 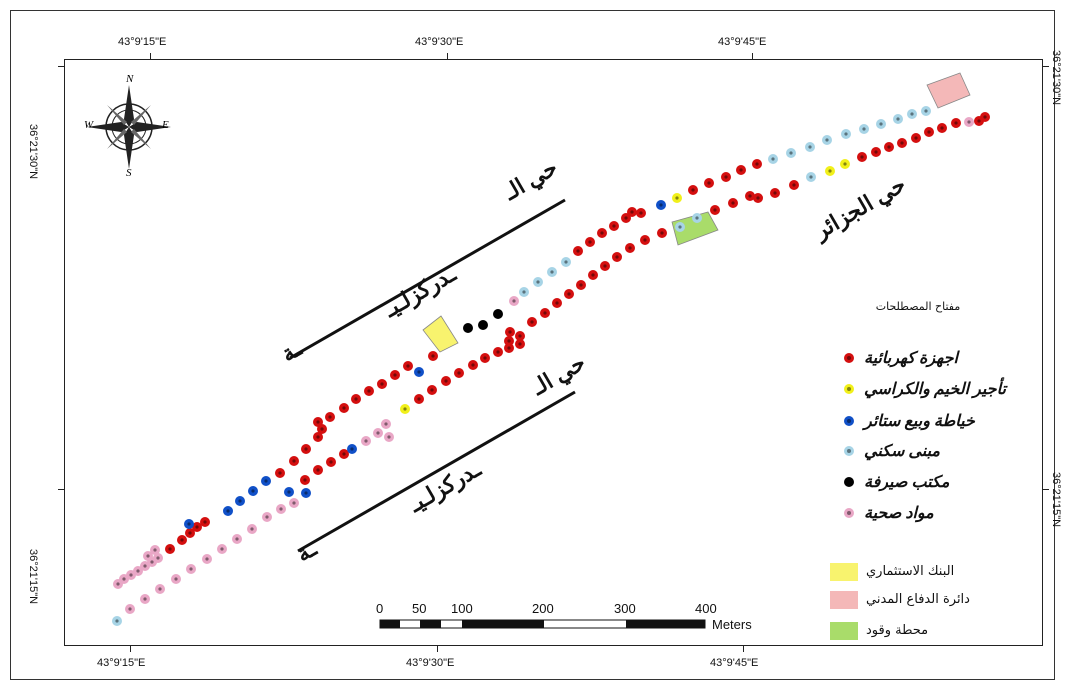 What do you see at coordinates (930, 454) in the screenshot?
I see `legend-item: مبنى سكني` at bounding box center [930, 454].